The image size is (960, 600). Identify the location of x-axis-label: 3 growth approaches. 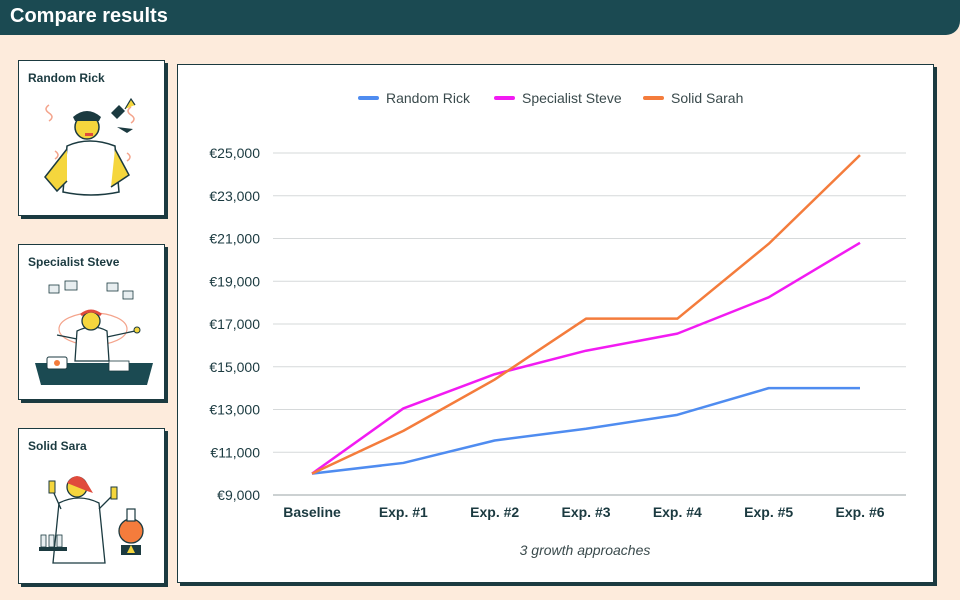
(585, 550).